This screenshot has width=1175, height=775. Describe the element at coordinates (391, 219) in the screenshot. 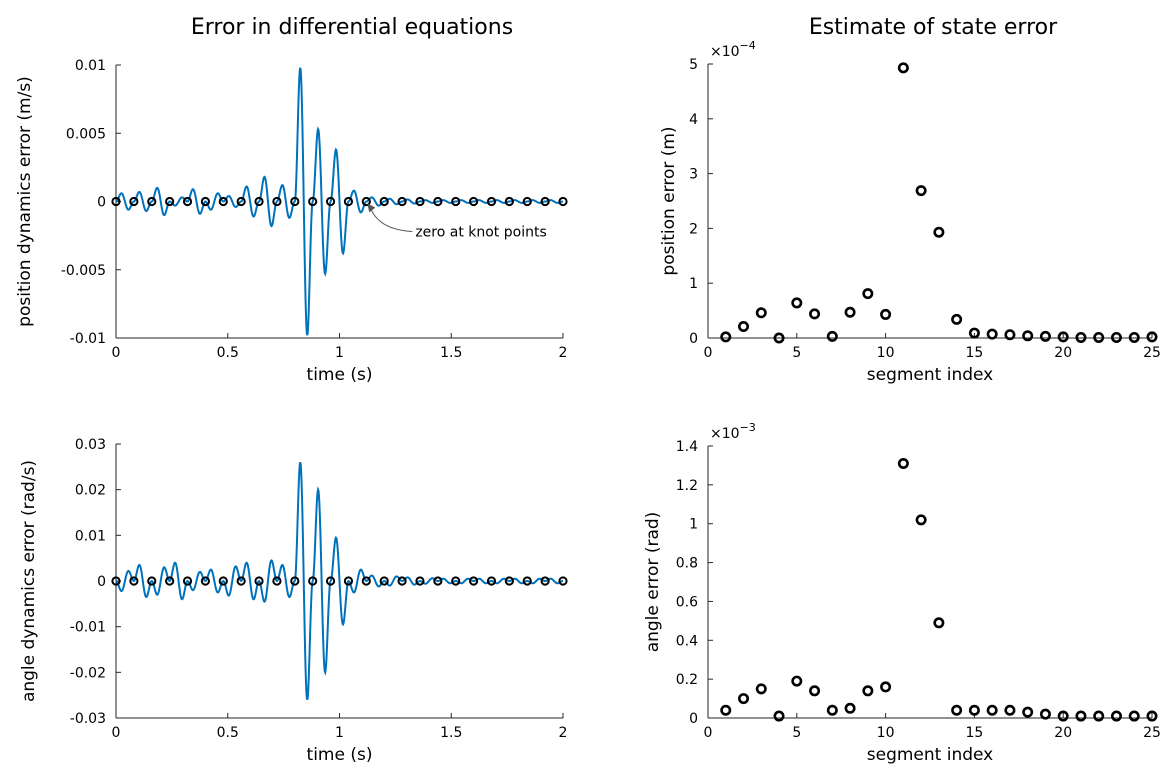

I see `annotation-arrow-line` at that location.